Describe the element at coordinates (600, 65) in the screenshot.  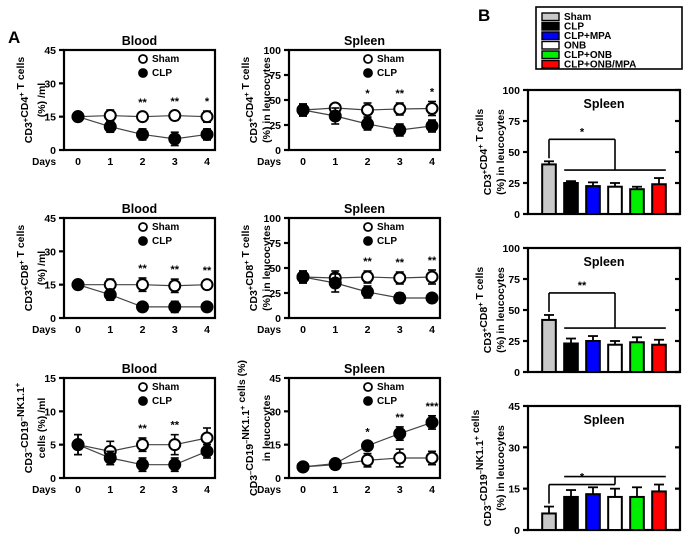
I see `legend-label-5: CLP+ONB/MPA` at that location.